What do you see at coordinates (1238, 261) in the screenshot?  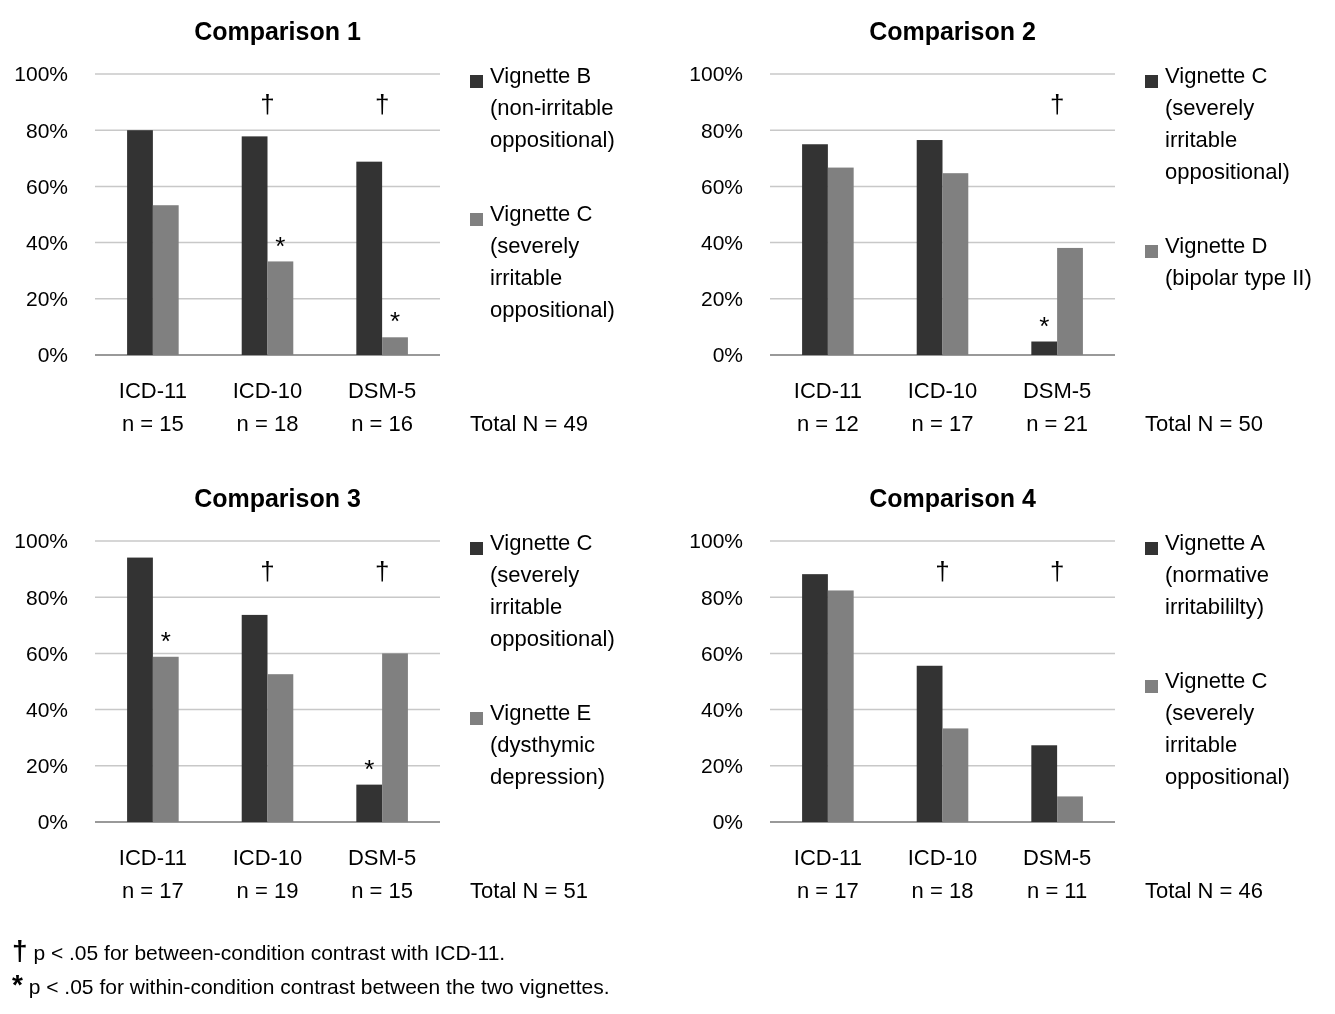 I see `legend-label: Vignette D (bipolar type II)` at bounding box center [1238, 261].